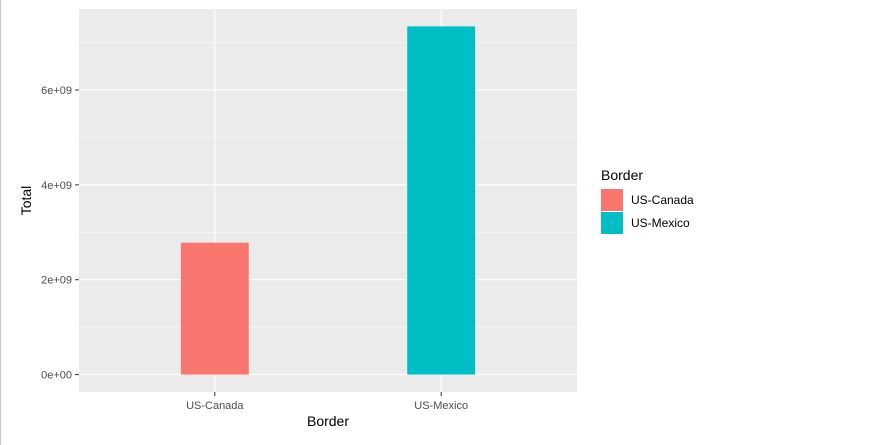  I want to click on x-tick-label: US-Mexico, so click(441, 406).